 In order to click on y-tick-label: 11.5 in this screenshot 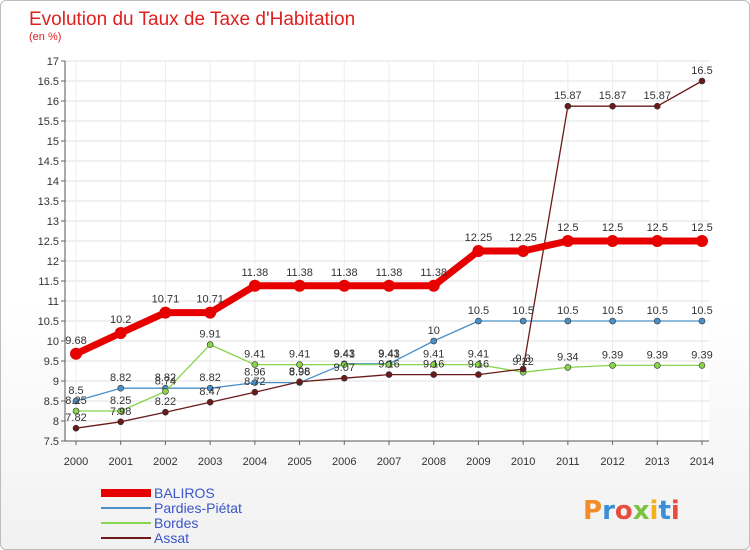, I will do `click(48, 282)`.